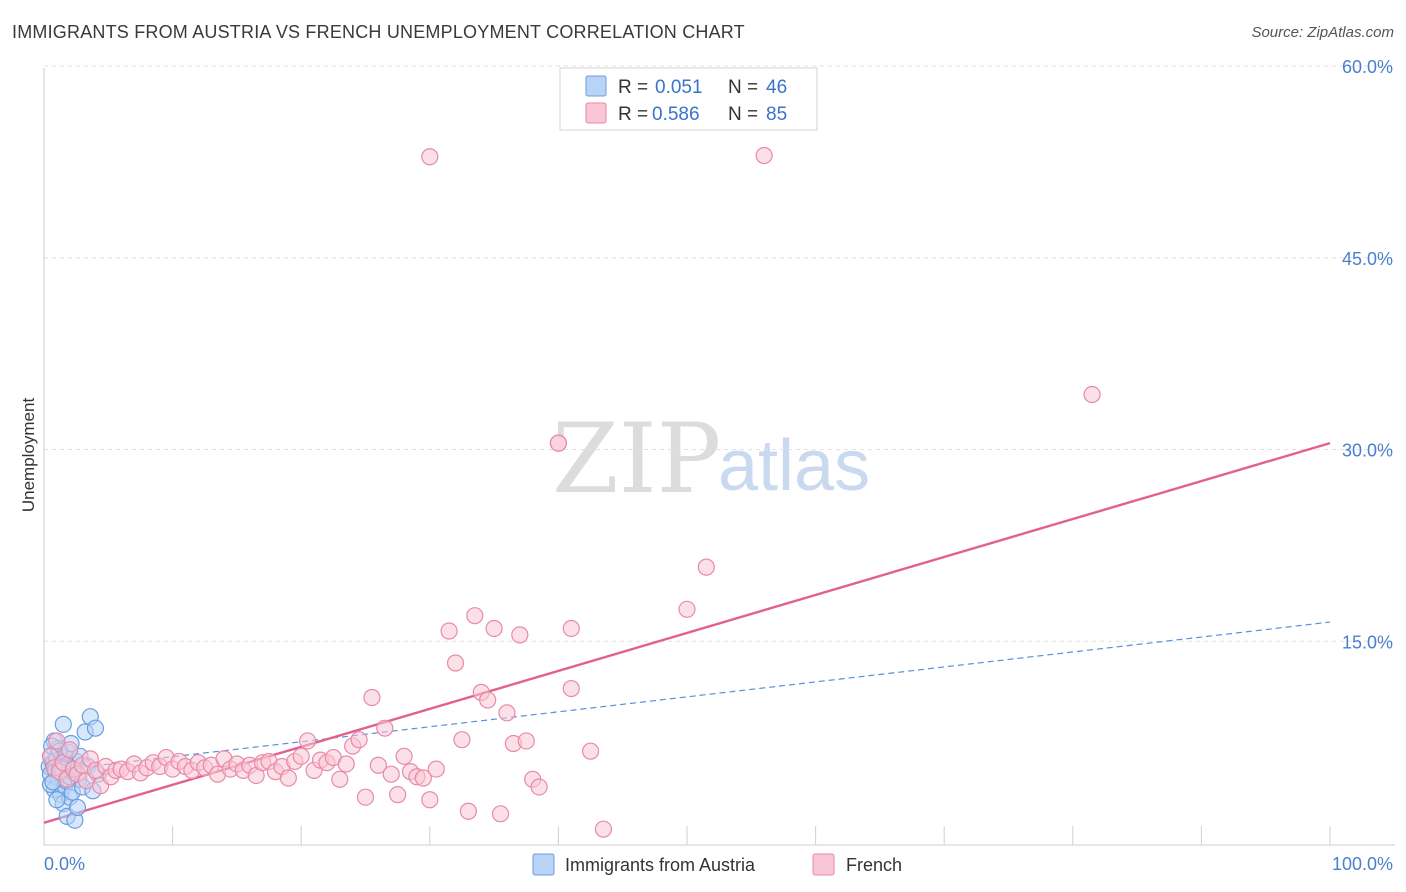  What do you see at coordinates (543, 864) in the screenshot?
I see `bottom-legend-swatch-austria` at bounding box center [543, 864].